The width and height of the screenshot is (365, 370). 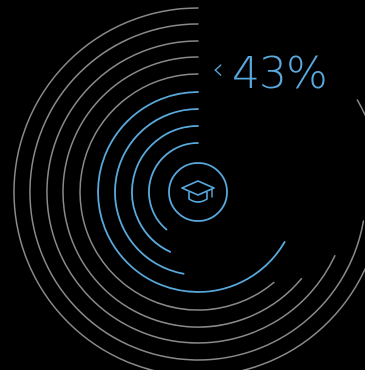 What do you see at coordinates (280, 73) in the screenshot?
I see `progress-percent: 43%` at bounding box center [280, 73].